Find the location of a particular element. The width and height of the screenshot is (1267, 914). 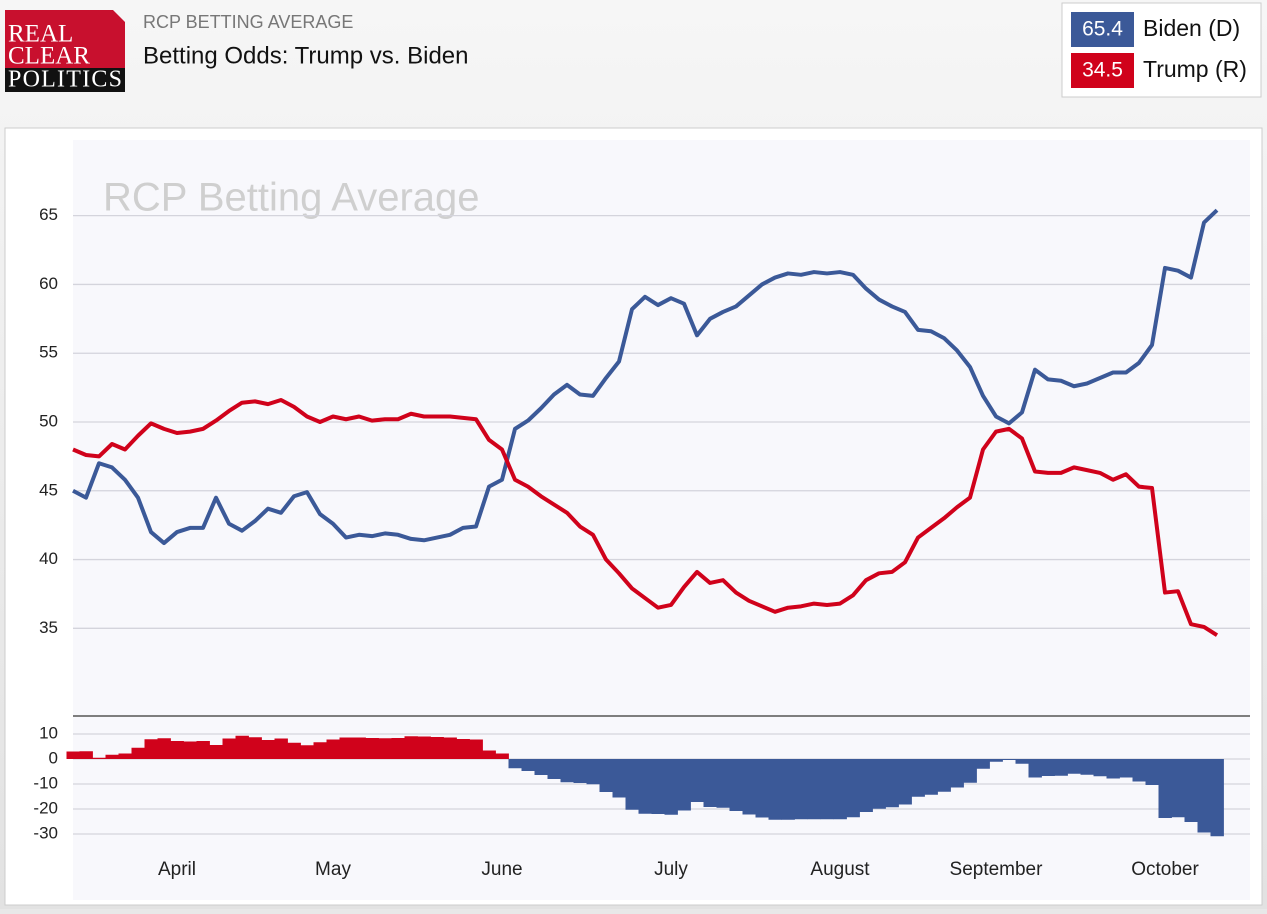

legend-swatch is located at coordinates (1102, 70).